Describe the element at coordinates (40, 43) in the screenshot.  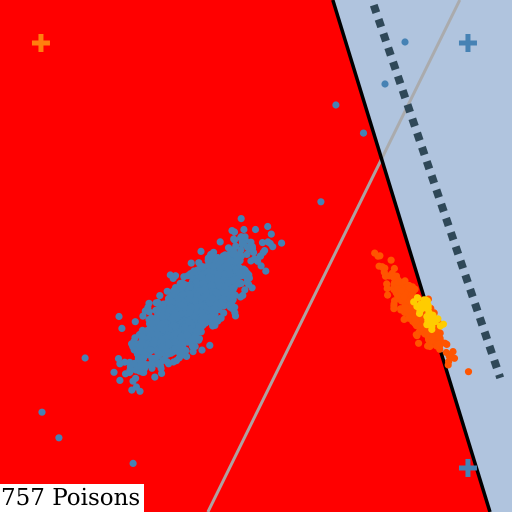
I see `centroid-orange` at that location.